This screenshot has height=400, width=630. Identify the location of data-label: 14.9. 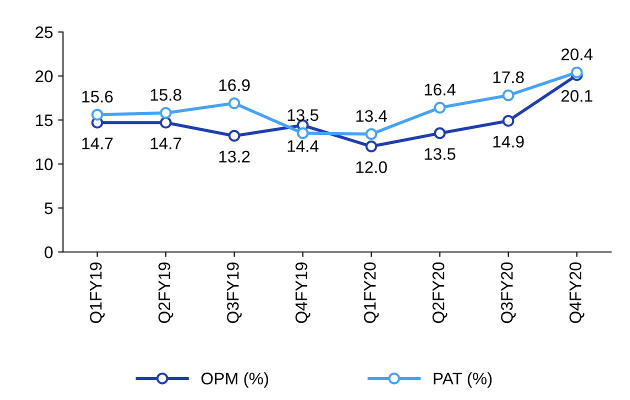
(508, 142).